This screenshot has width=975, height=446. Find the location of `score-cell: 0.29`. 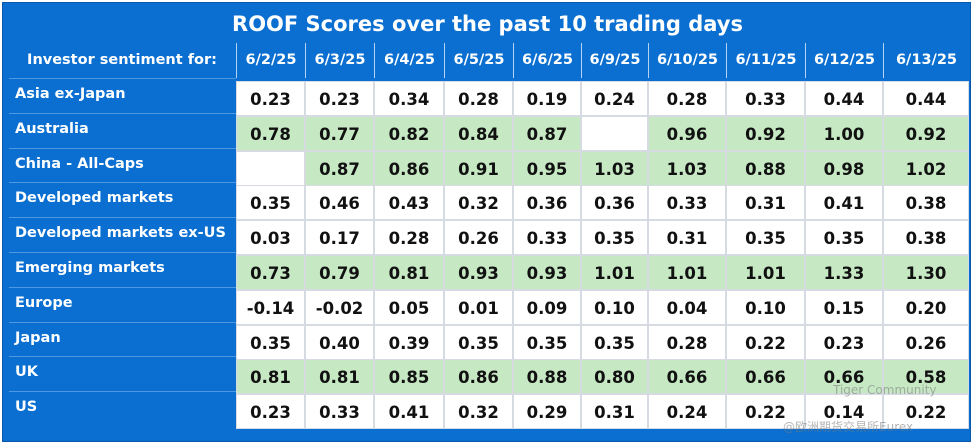

score-cell: 0.29 is located at coordinates (547, 412).